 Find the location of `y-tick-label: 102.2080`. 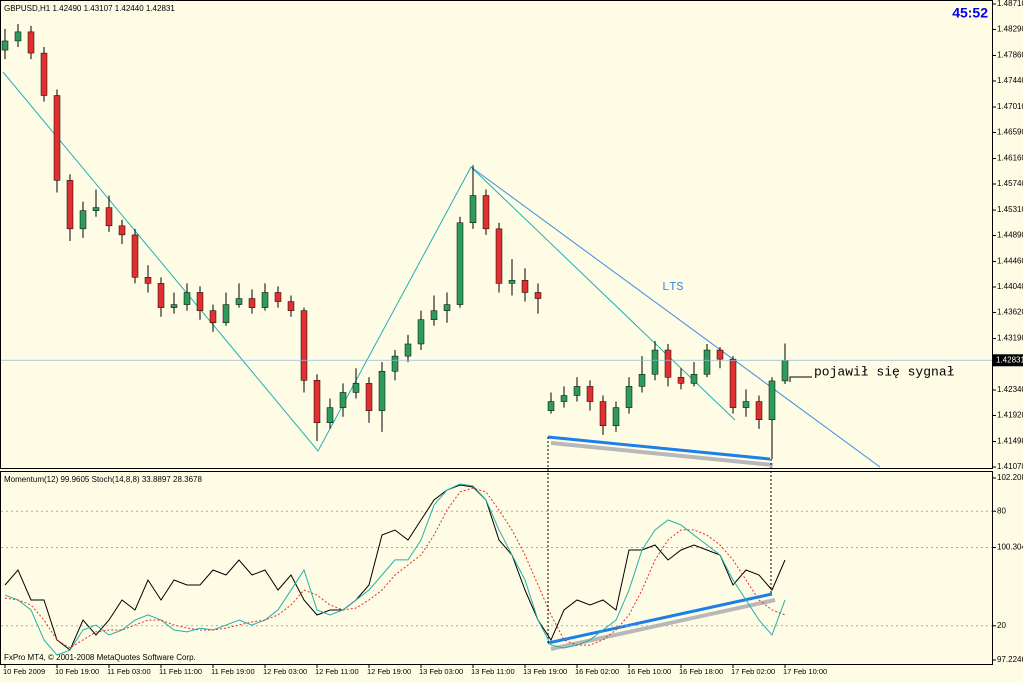

y-tick-label: 102.2080 is located at coordinates (1010, 477).